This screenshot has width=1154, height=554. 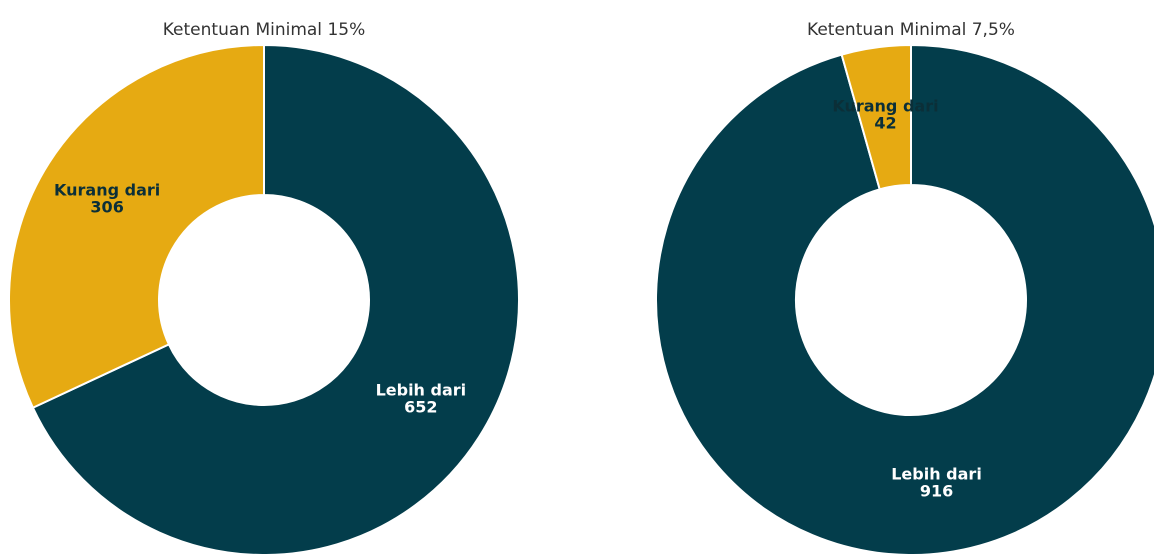 What do you see at coordinates (106, 207) in the screenshot?
I see `slice-value: 306` at bounding box center [106, 207].